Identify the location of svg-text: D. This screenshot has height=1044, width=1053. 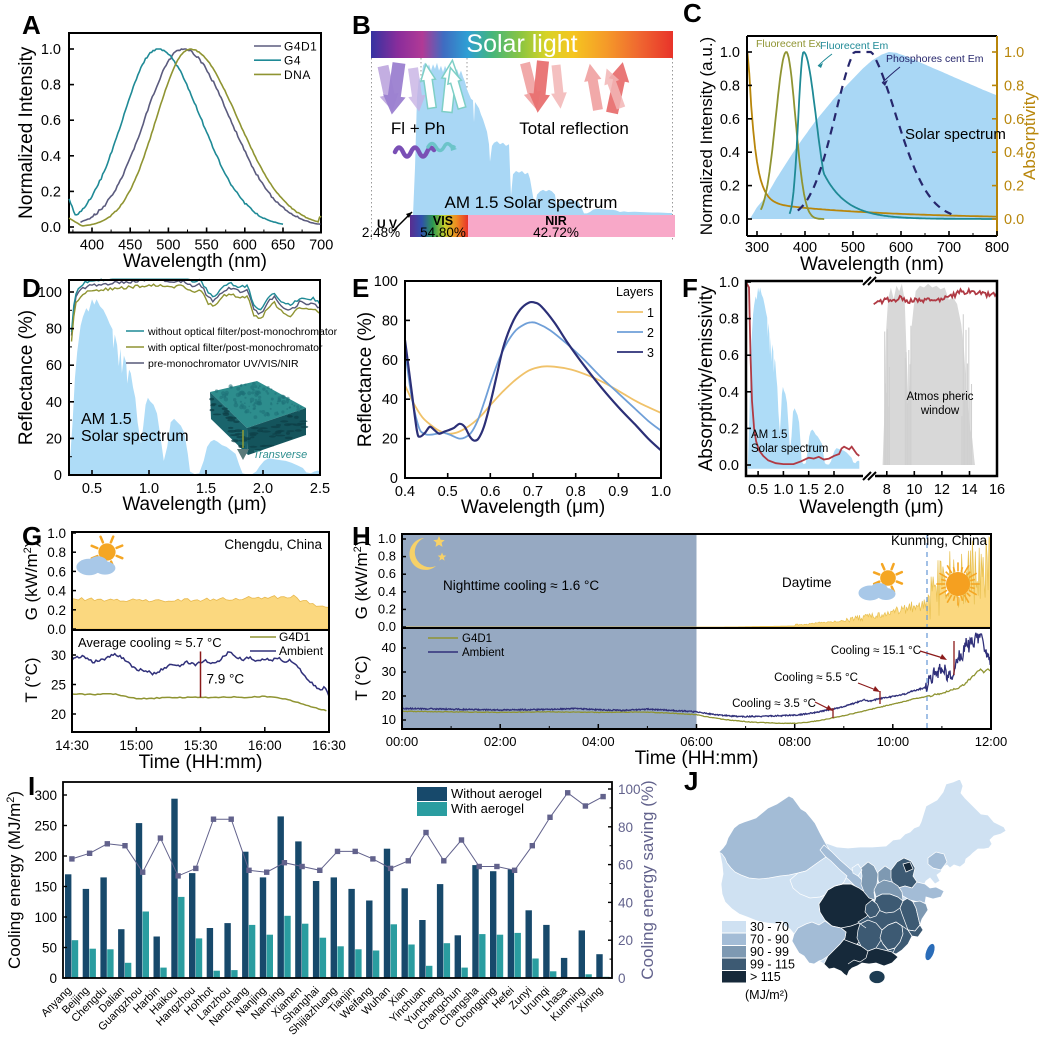
(31, 288).